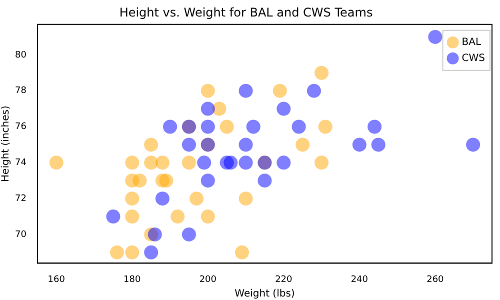 The width and height of the screenshot is (500, 300). Describe the element at coordinates (21, 55) in the screenshot. I see `y-tick-label: 80` at that location.